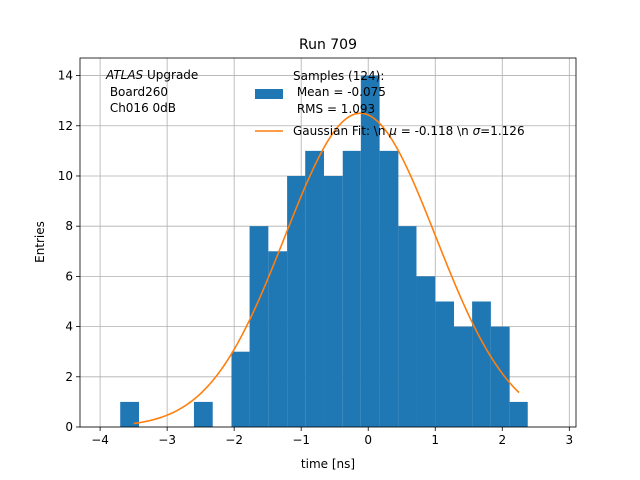 The image size is (640, 480). Describe the element at coordinates (170, 75) in the screenshot. I see `annotation-experiment-suffix: Upgrade` at that location.